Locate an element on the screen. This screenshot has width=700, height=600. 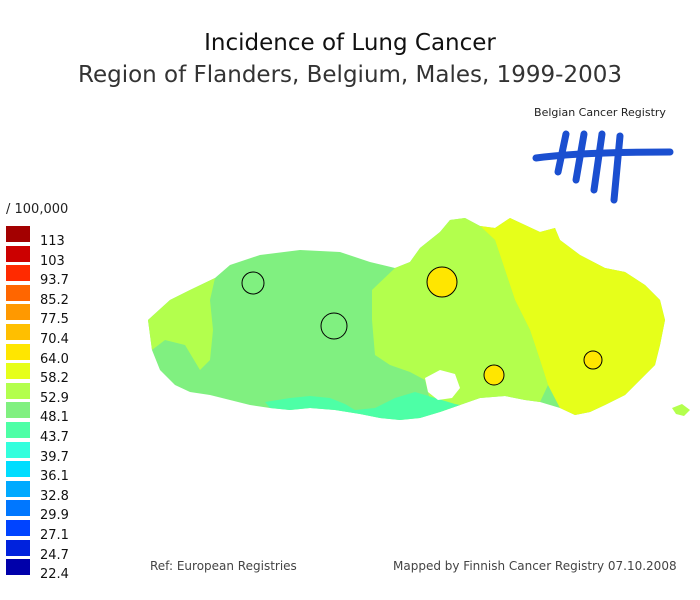
legend-label: 58.2 is located at coordinates (54, 379).